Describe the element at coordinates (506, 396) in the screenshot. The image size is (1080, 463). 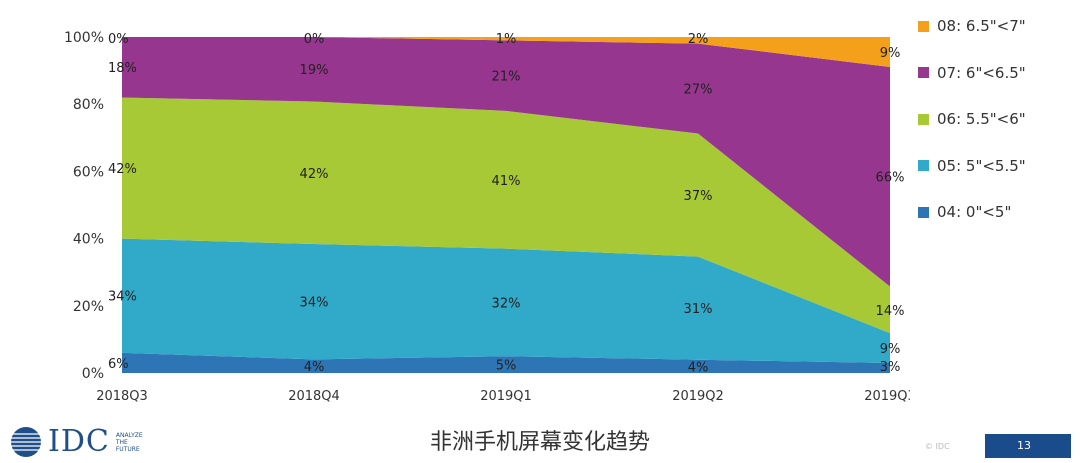
I see `x-tick-label: 2019Q1` at that location.